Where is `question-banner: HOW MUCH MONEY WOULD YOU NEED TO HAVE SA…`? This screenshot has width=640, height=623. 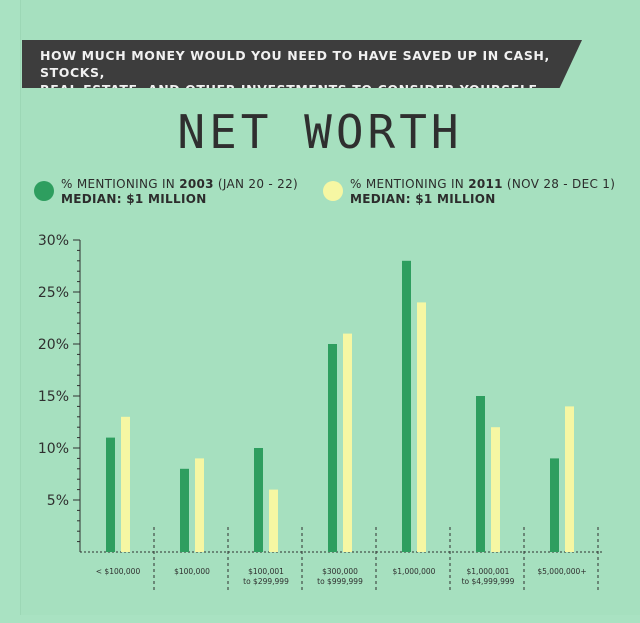 question-banner: HOW MUCH MONEY WOULD YOU NEED TO HAVE SA… is located at coordinates (302, 64).